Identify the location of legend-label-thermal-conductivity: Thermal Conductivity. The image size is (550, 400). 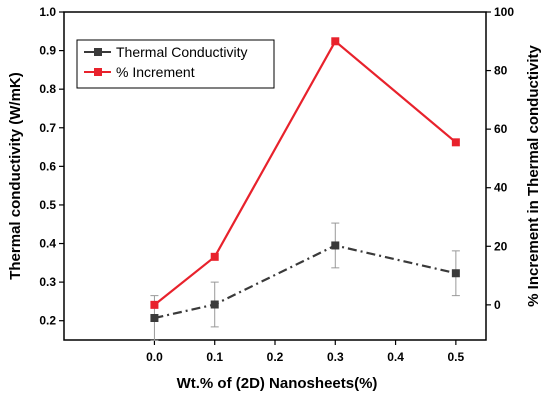
(182, 52).